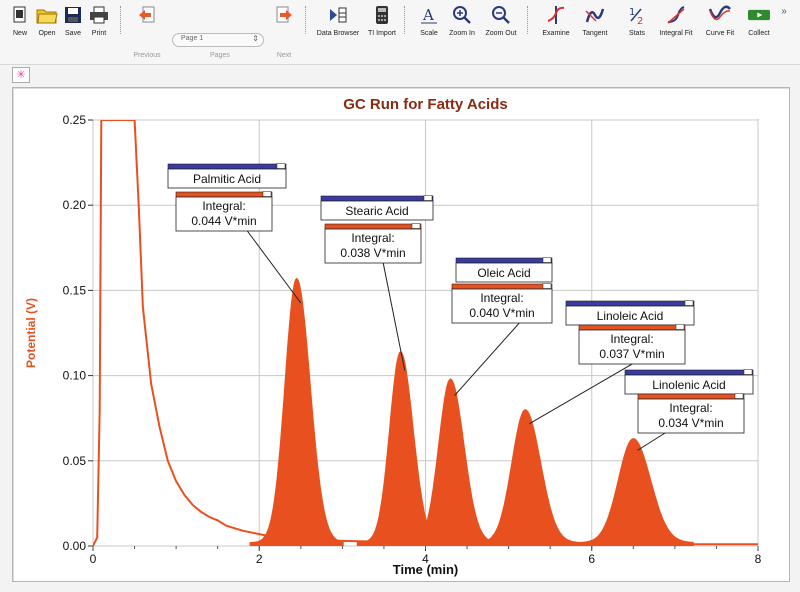  Describe the element at coordinates (382, 15) in the screenshot. I see `calculator-import-icon` at that location.